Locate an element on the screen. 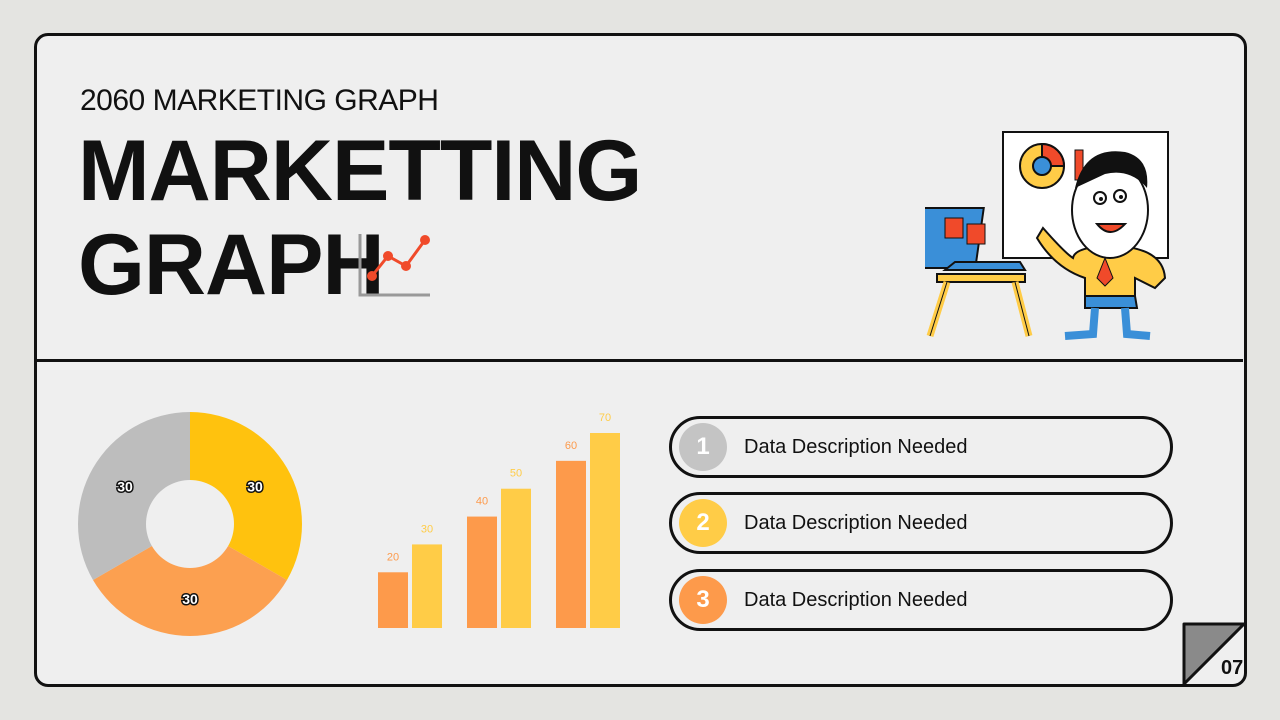 This screenshot has width=1280, height=720. legend-item-3: 3 Data Description Needed is located at coordinates (921, 600).